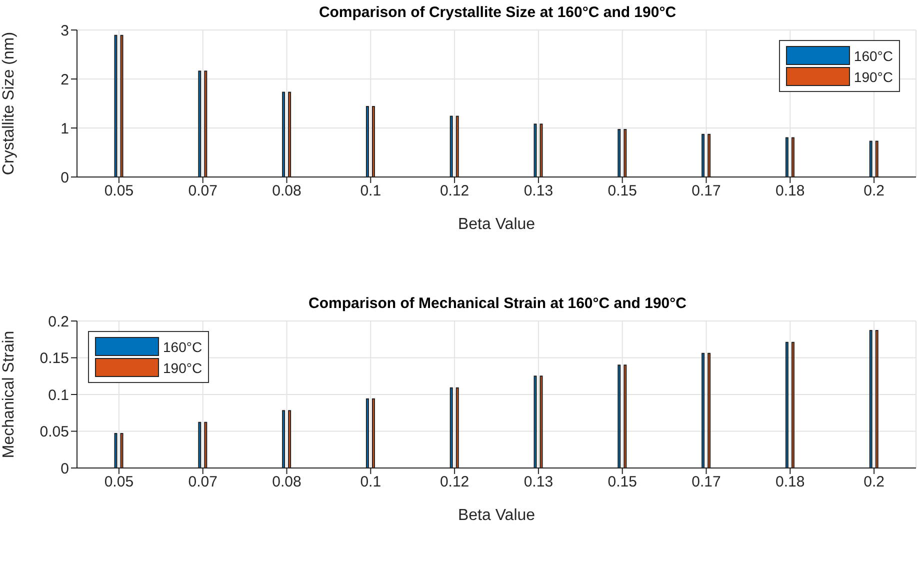 The height and width of the screenshot is (582, 918). Describe the element at coordinates (498, 303) in the screenshot. I see `chart-title: Comparison of Mechanical Strain at 160°C and 190°C` at that location.